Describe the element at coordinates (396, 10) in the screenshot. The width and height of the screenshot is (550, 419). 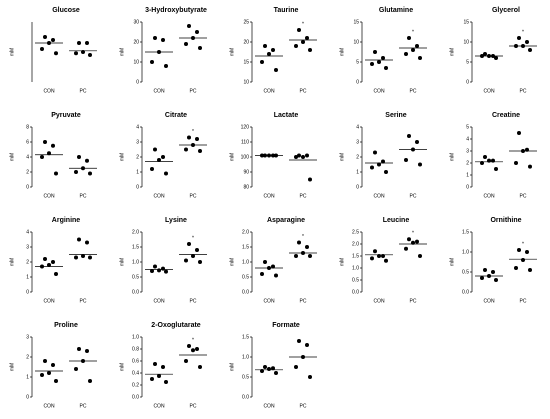
I see `panel-title: Glutamine` at that location.